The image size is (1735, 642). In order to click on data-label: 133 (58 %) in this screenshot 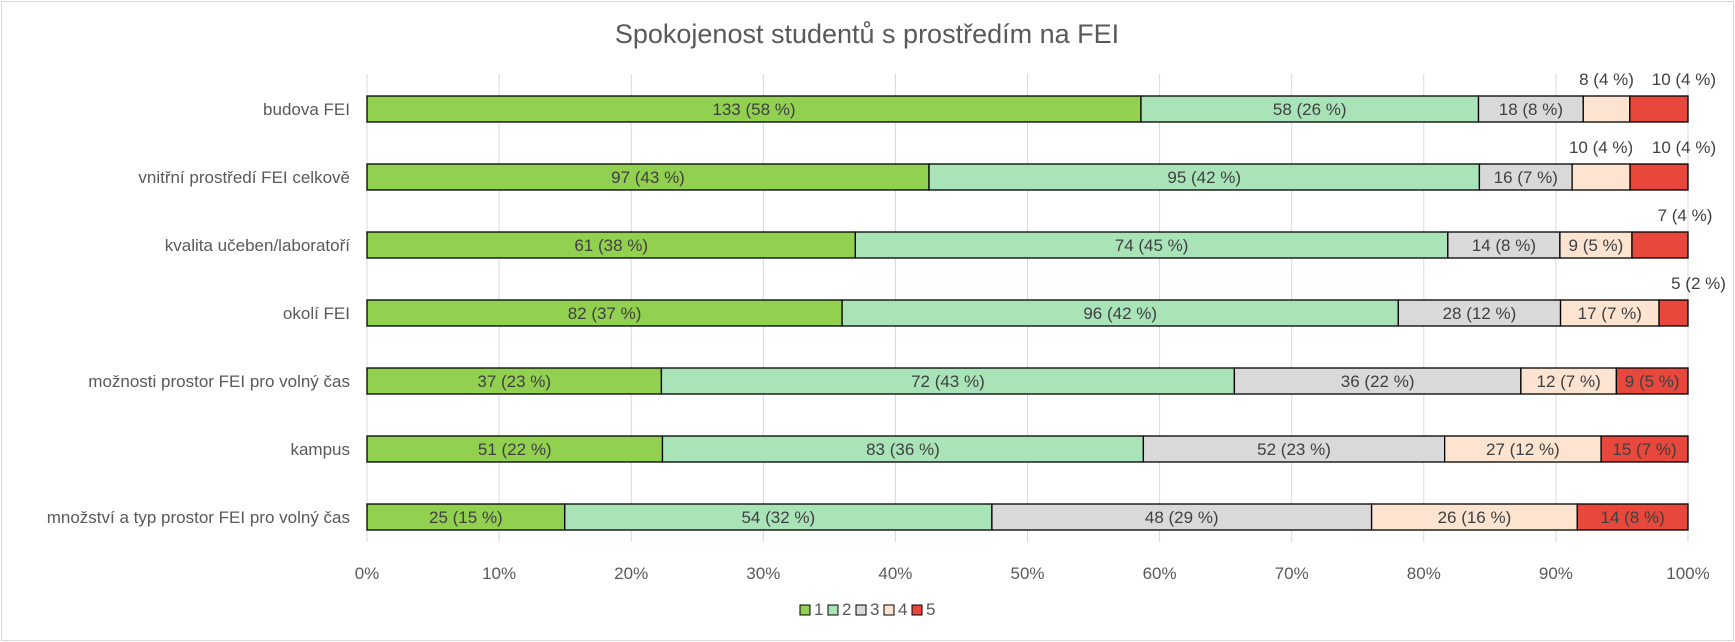, I will do `click(753, 109)`.